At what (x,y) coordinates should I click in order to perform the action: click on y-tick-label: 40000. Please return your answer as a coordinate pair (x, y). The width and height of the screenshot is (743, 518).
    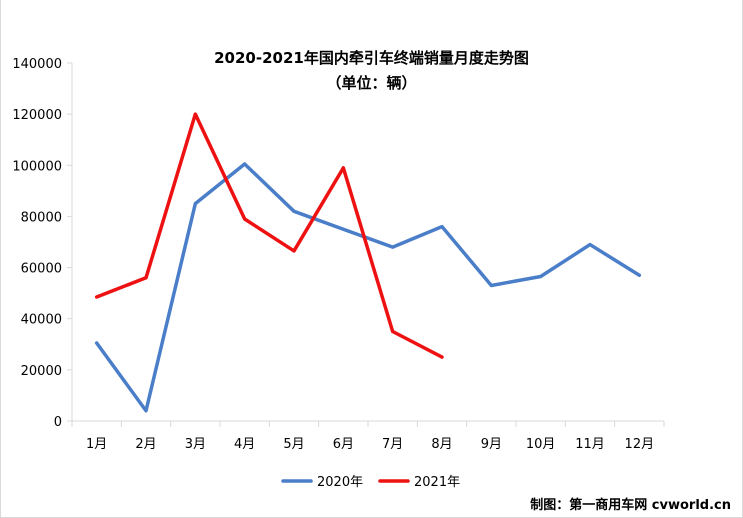
    Looking at the image, I should click on (41, 320).